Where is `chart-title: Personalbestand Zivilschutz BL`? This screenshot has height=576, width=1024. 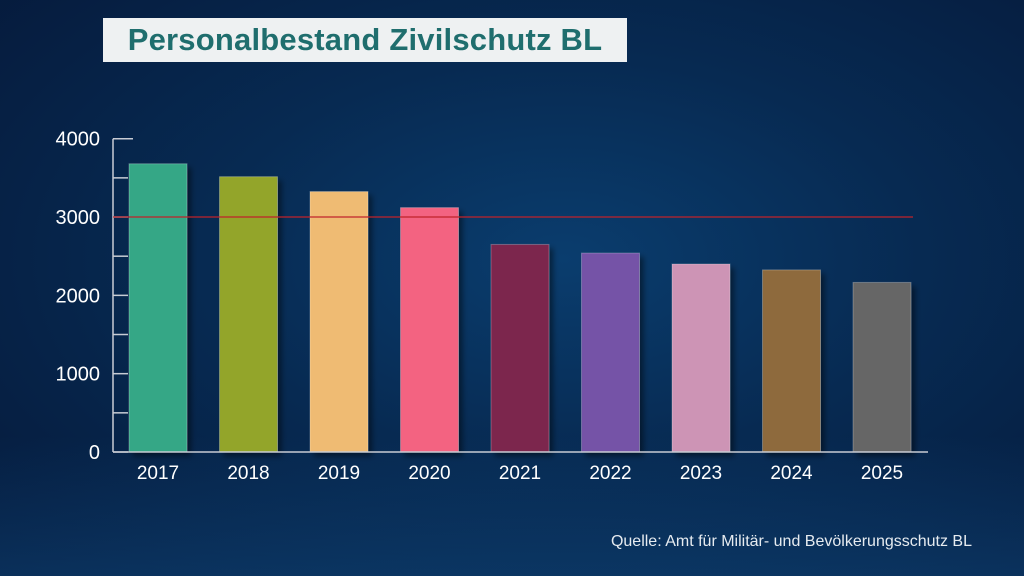
chart-title: Personalbestand Zivilschutz BL is located at coordinates (365, 39).